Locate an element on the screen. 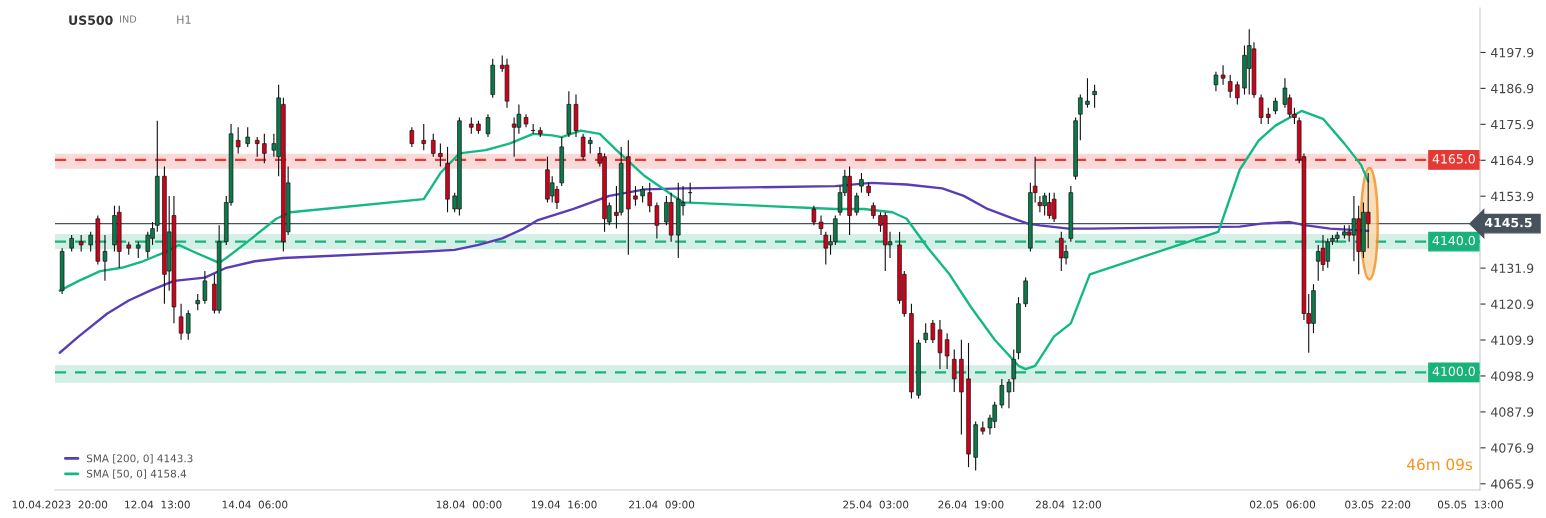  ref-line-label: 4140.0 is located at coordinates (1453, 240).